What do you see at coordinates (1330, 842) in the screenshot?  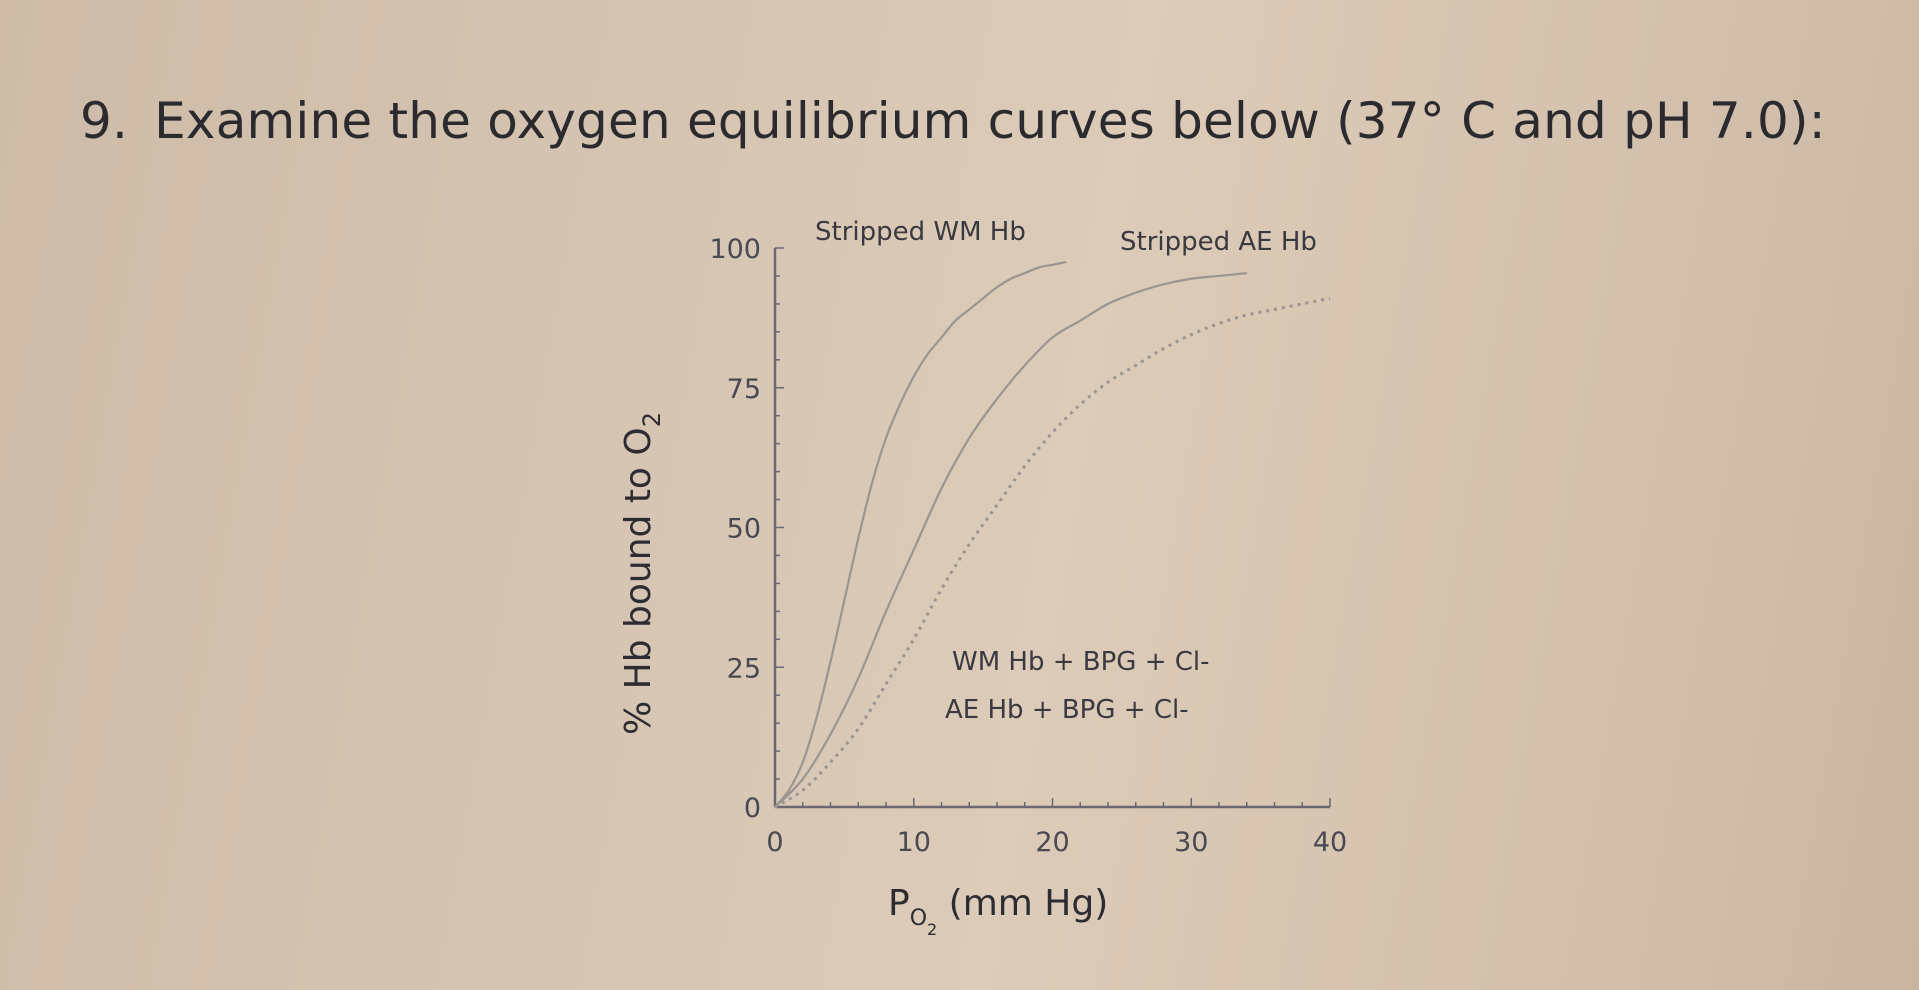 I see `x-tick-label: 40` at bounding box center [1330, 842].